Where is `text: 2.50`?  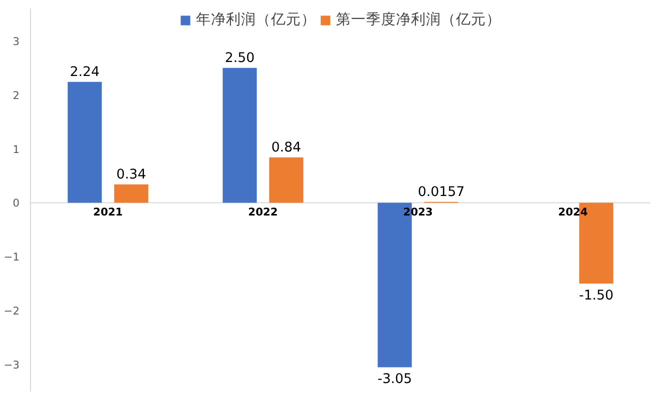
text: 2.50 is located at coordinates (239, 58).